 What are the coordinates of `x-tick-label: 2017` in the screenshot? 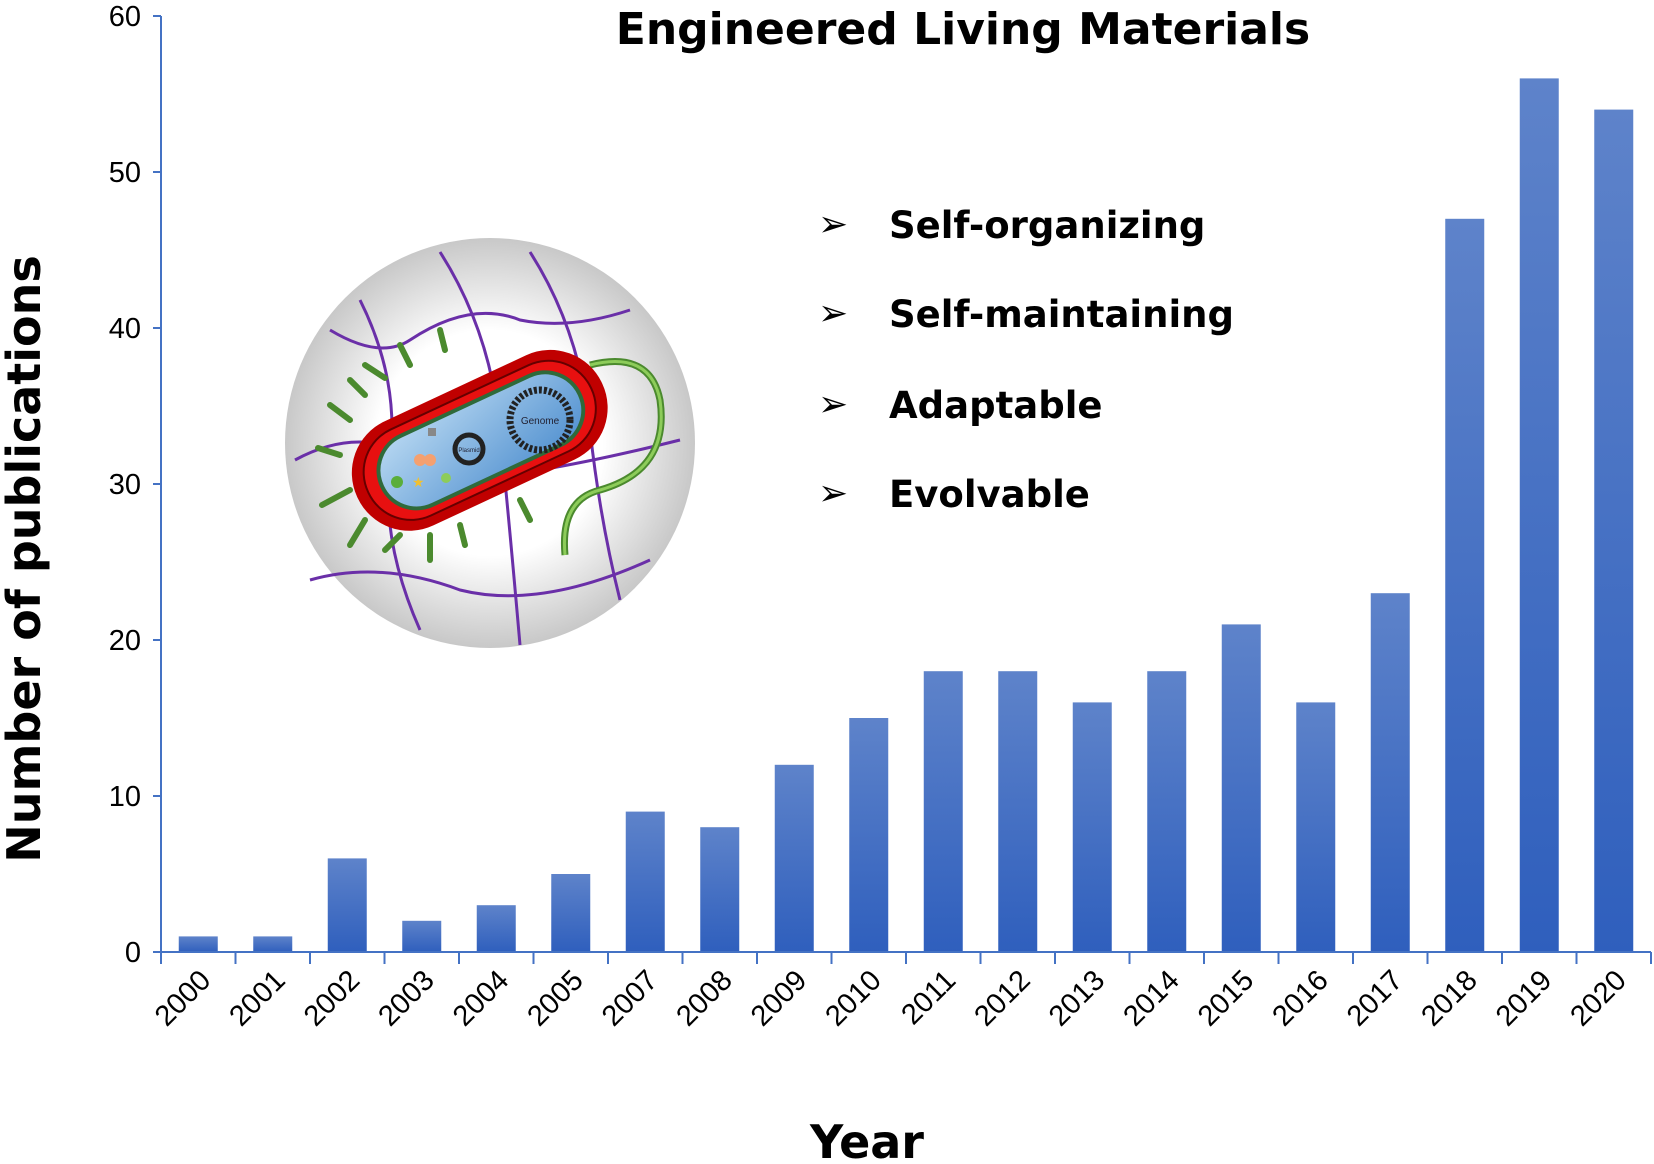 It's located at (1375, 998).